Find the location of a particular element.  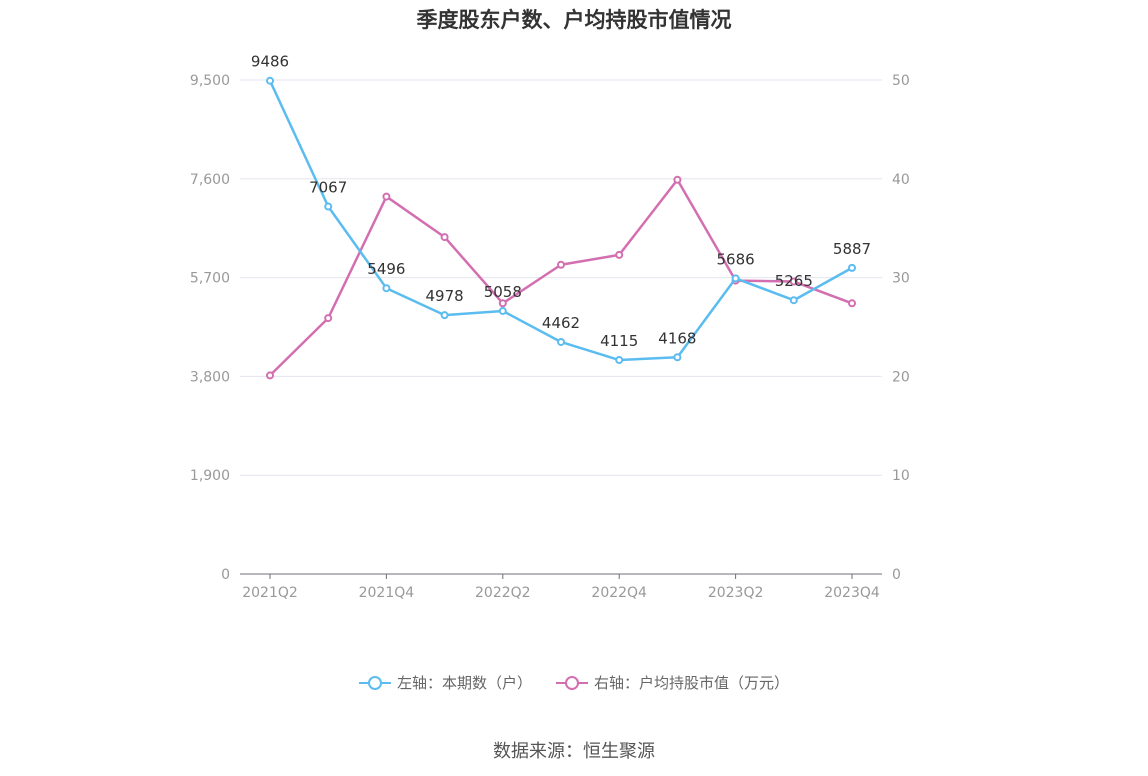

x-axis-tick-label: 2022Q2 is located at coordinates (503, 593).